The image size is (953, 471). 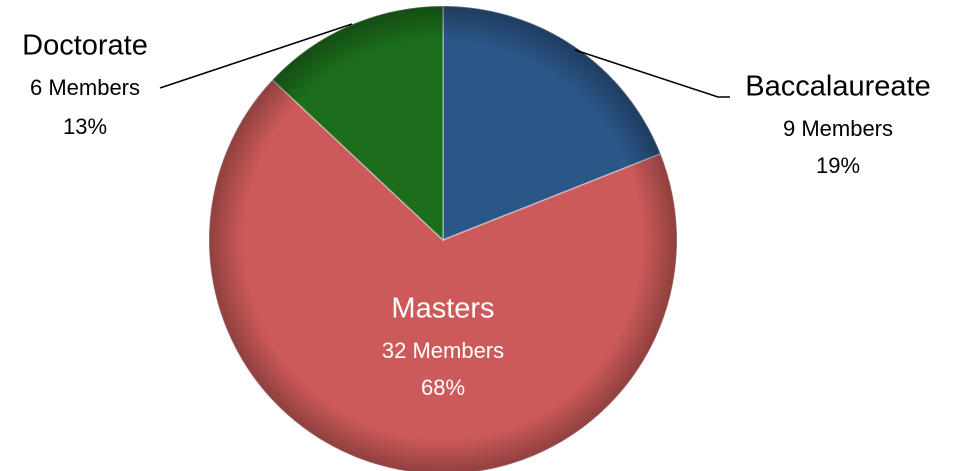 What do you see at coordinates (85, 126) in the screenshot?
I see `slice-value-label: 13%` at bounding box center [85, 126].